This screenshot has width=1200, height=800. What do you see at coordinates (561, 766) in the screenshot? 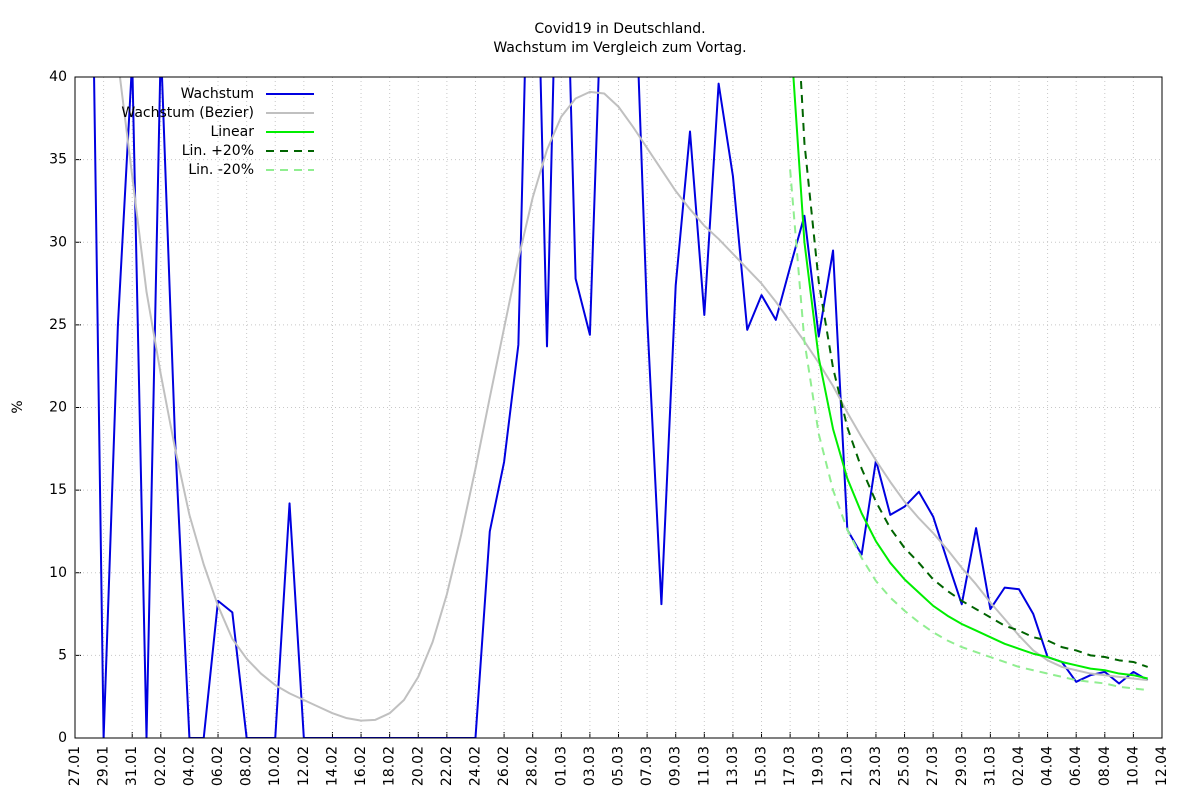
I see `x-tick-label: 01.03` at bounding box center [561, 766].